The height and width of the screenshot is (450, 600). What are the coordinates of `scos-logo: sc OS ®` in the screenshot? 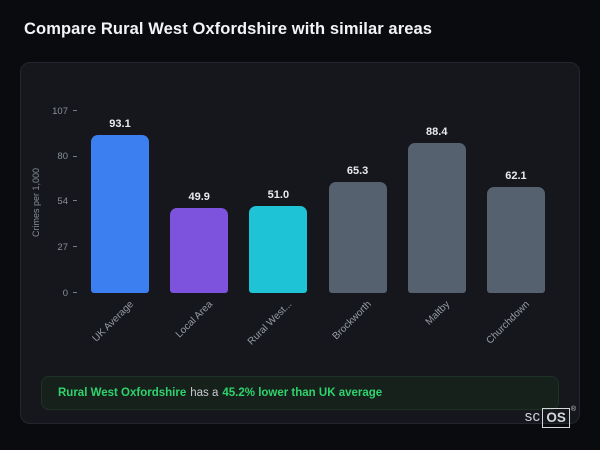 It's located at (550, 417).